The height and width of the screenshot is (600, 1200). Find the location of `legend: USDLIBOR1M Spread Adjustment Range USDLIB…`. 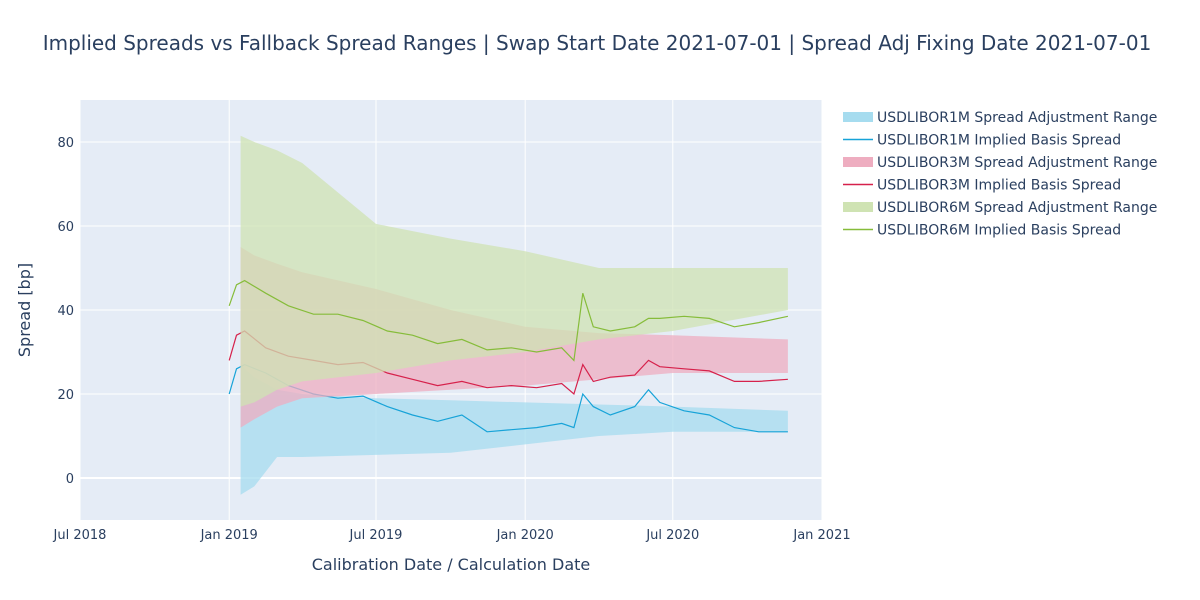

legend: USDLIBOR1M Spread Adjustment Range USDLIB… is located at coordinates (1000, 174).